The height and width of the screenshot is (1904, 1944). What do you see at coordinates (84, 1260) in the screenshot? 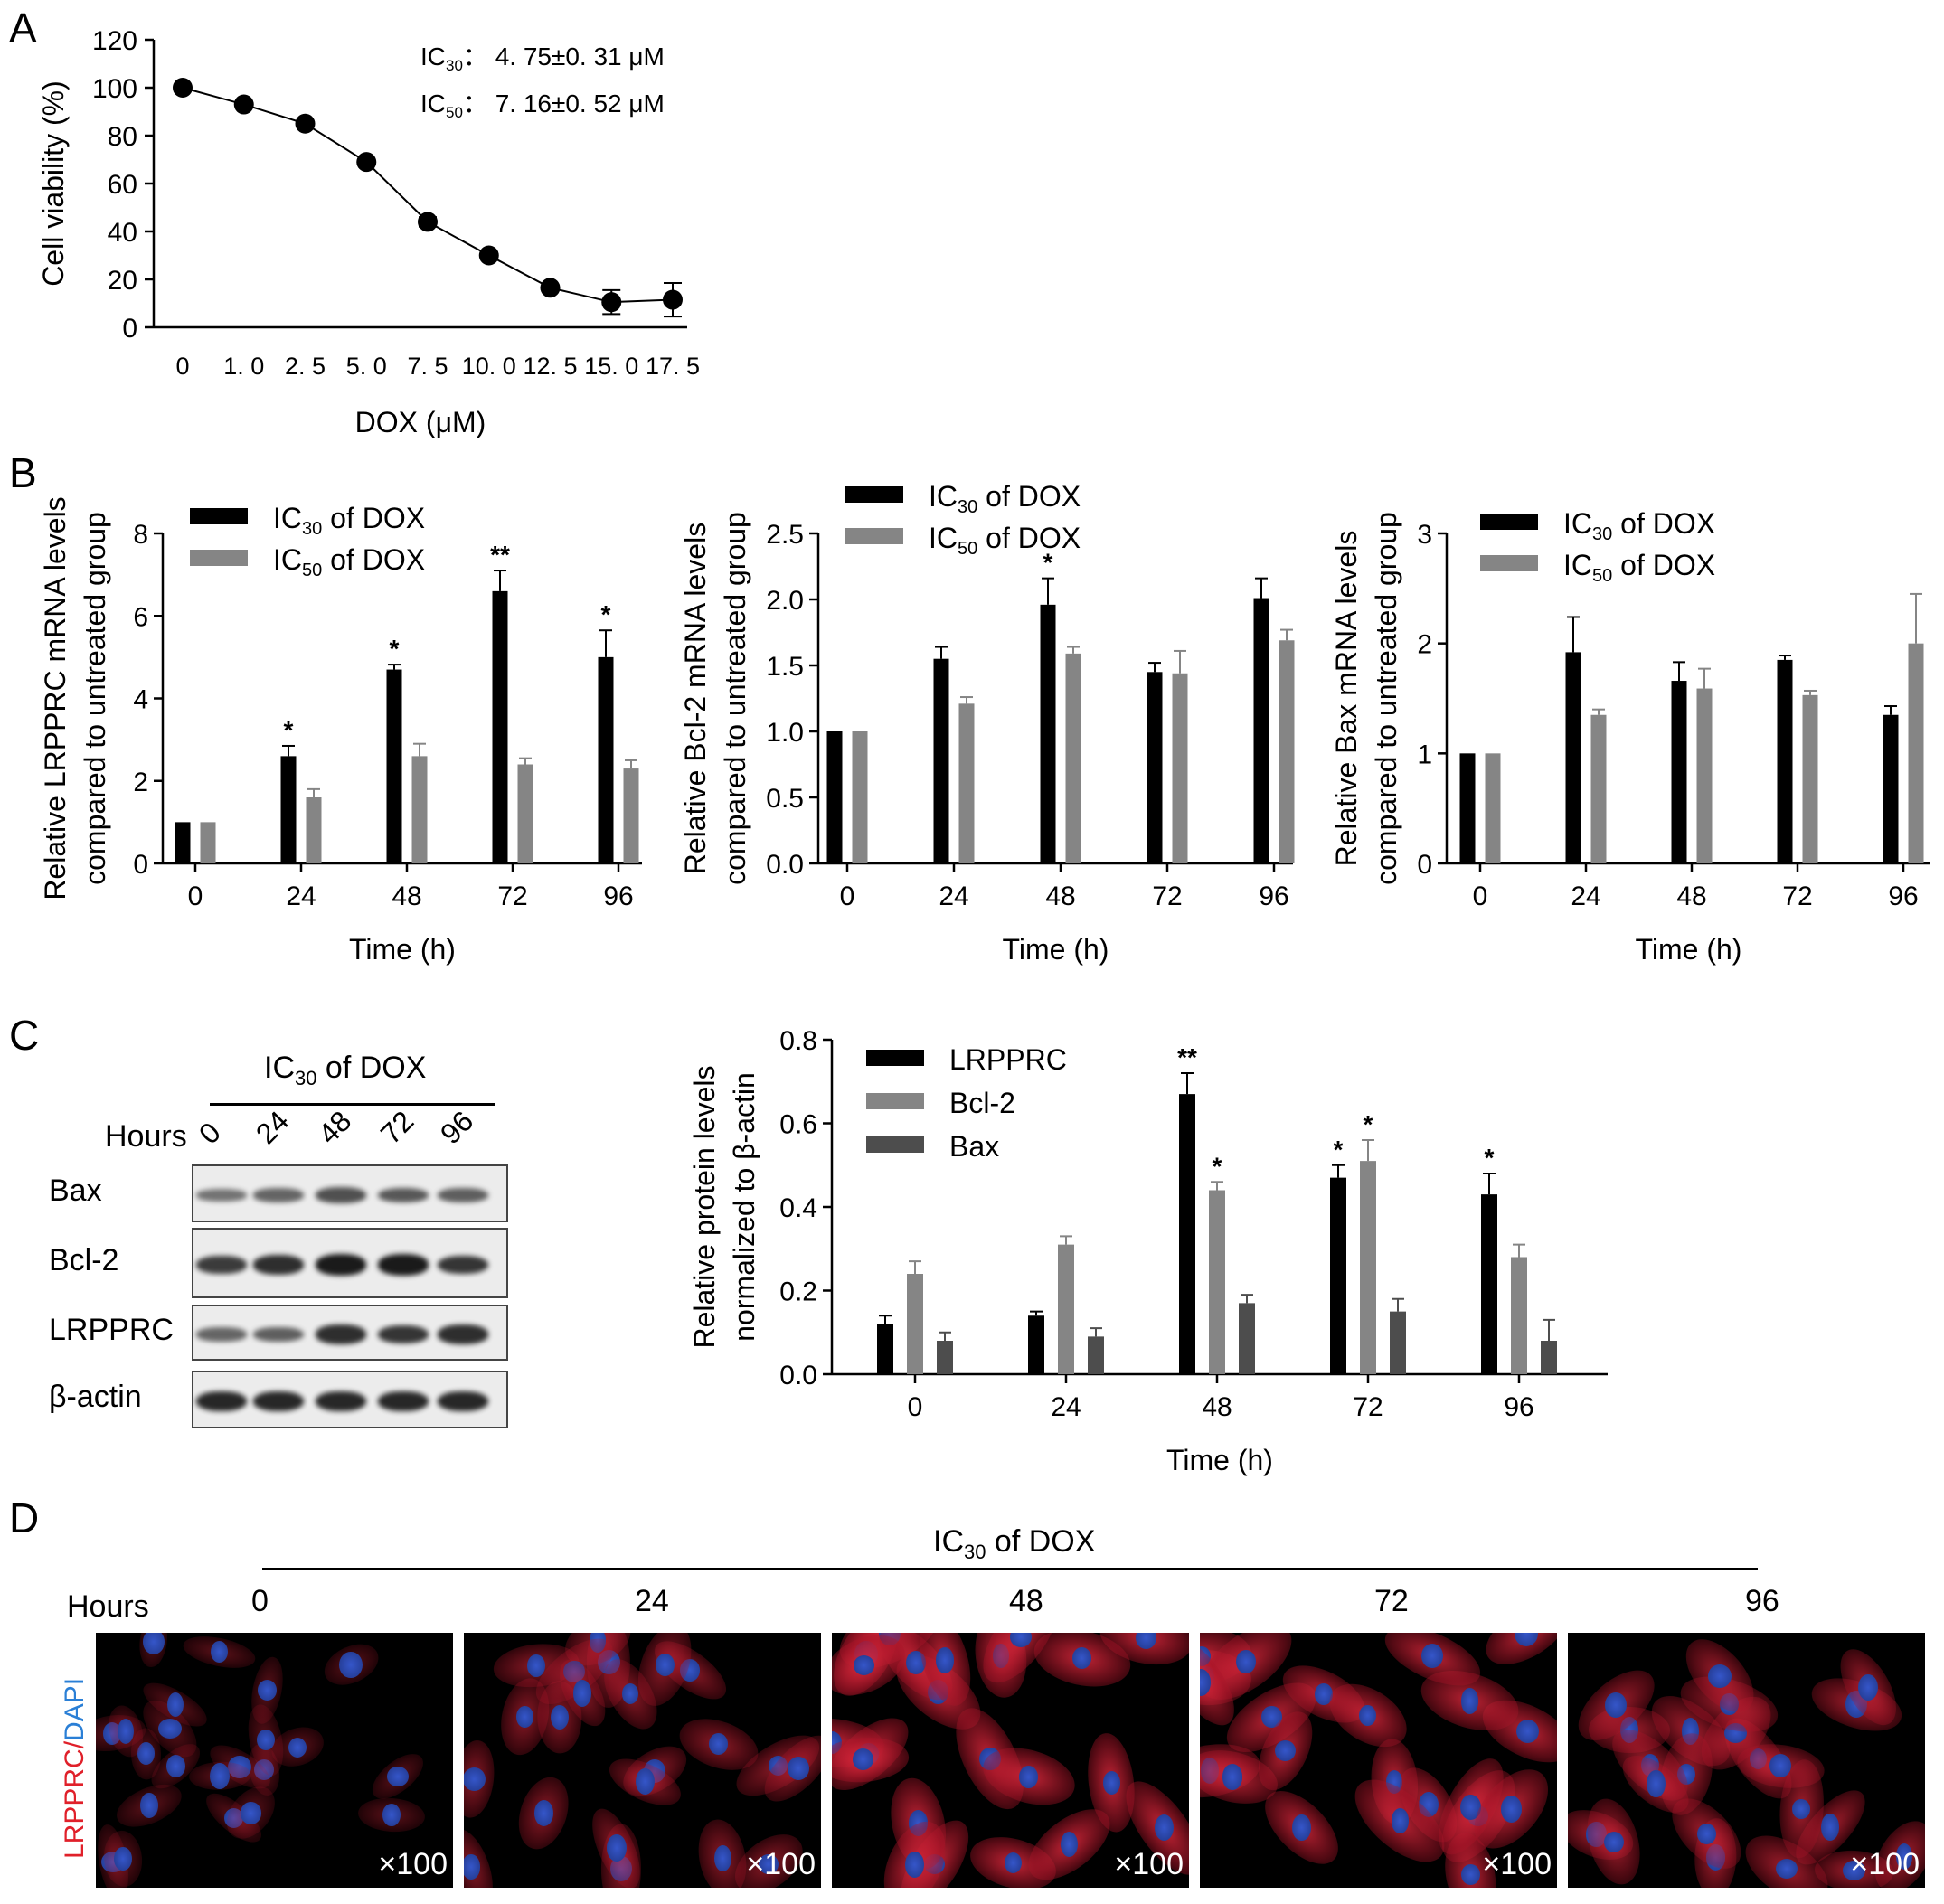
I see `blot-row-label: Bcl-2` at bounding box center [84, 1260].